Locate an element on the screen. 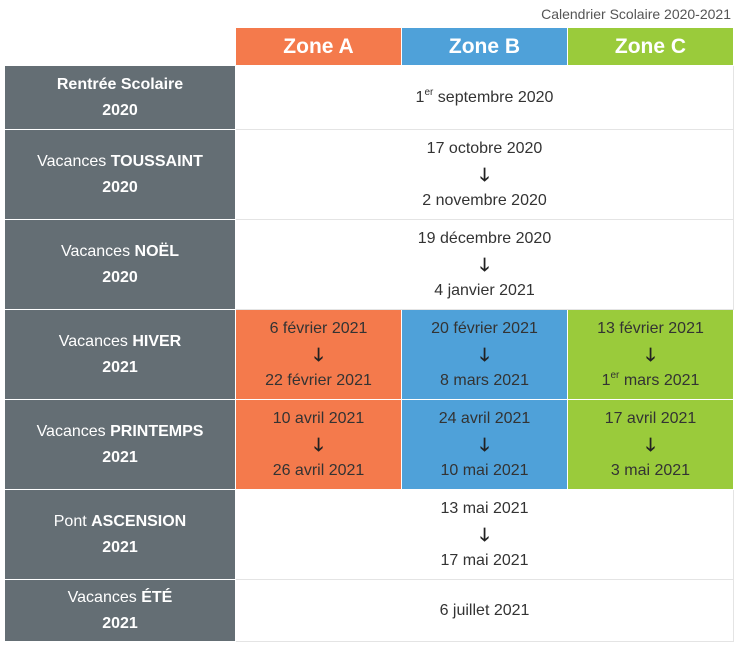 Image resolution: width=737 pixels, height=655 pixels. date-cell-all-zones: 1er septembre 2020 is located at coordinates (484, 97).